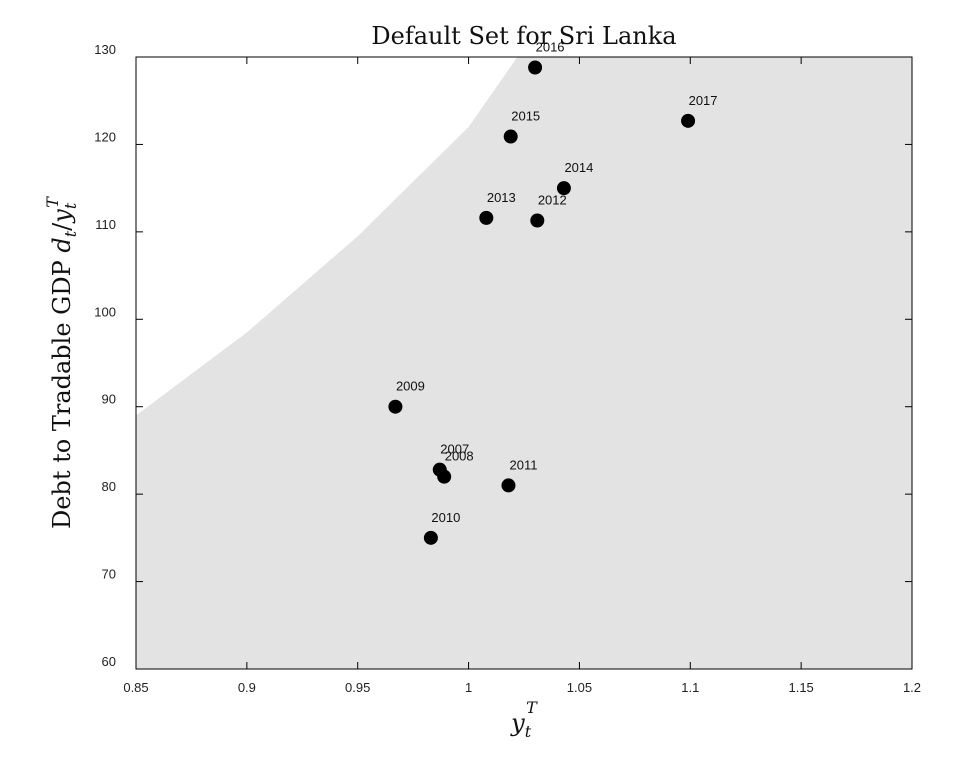  What do you see at coordinates (508, 485) in the screenshot?
I see `data-point-2011` at bounding box center [508, 485].